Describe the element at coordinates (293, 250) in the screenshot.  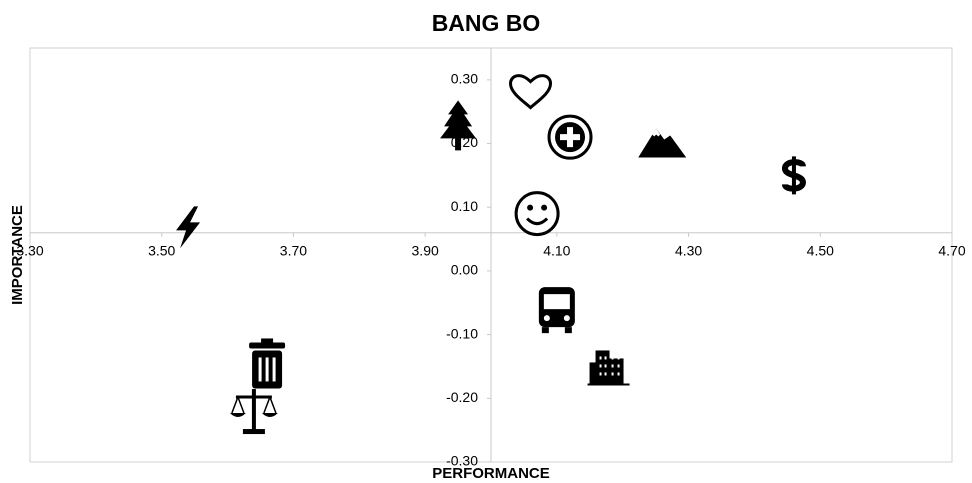
I see `x-tick-label: 3.70` at that location.